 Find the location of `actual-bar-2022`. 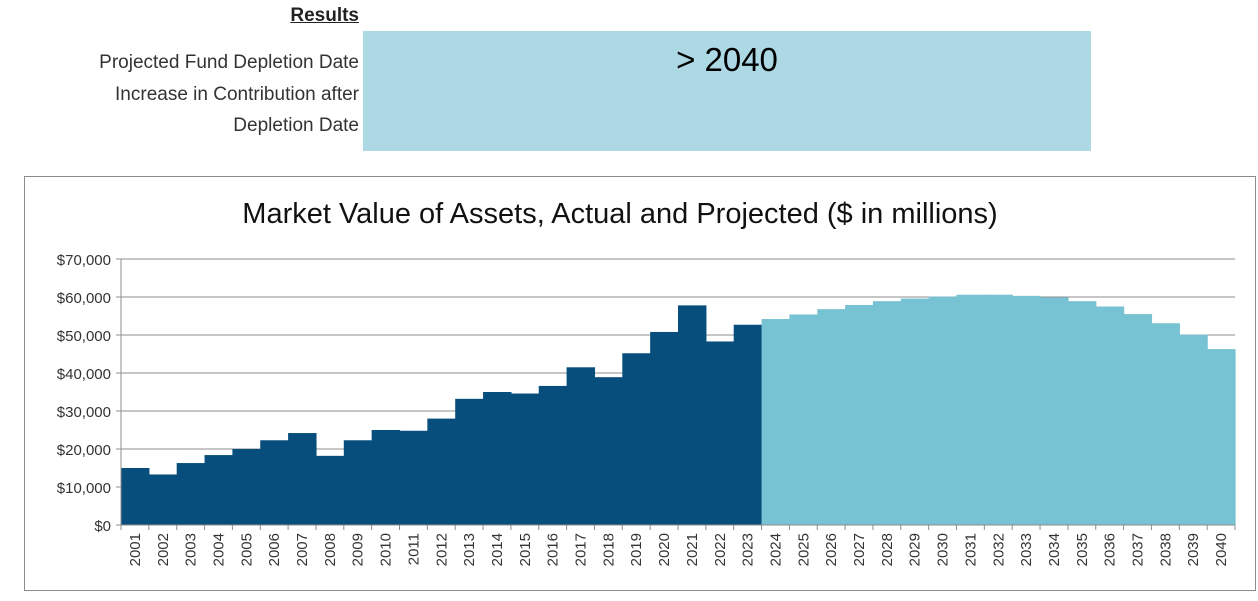

actual-bar-2022 is located at coordinates (720, 433).